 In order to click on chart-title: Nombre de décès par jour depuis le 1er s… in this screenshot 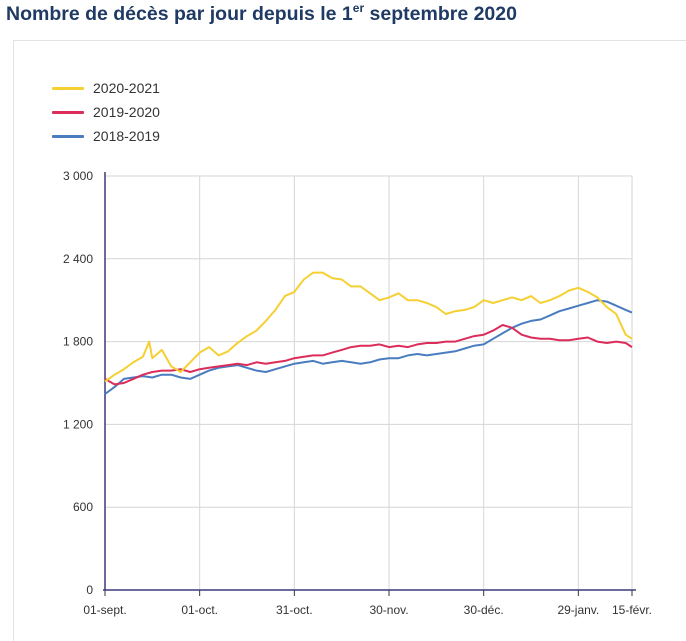, I will do `click(261, 13)`.